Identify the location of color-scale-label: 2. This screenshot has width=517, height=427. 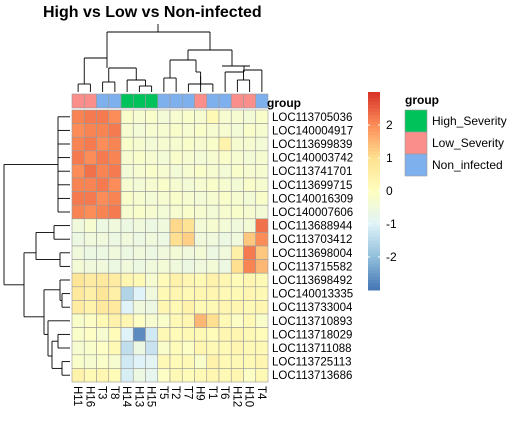
(389, 125).